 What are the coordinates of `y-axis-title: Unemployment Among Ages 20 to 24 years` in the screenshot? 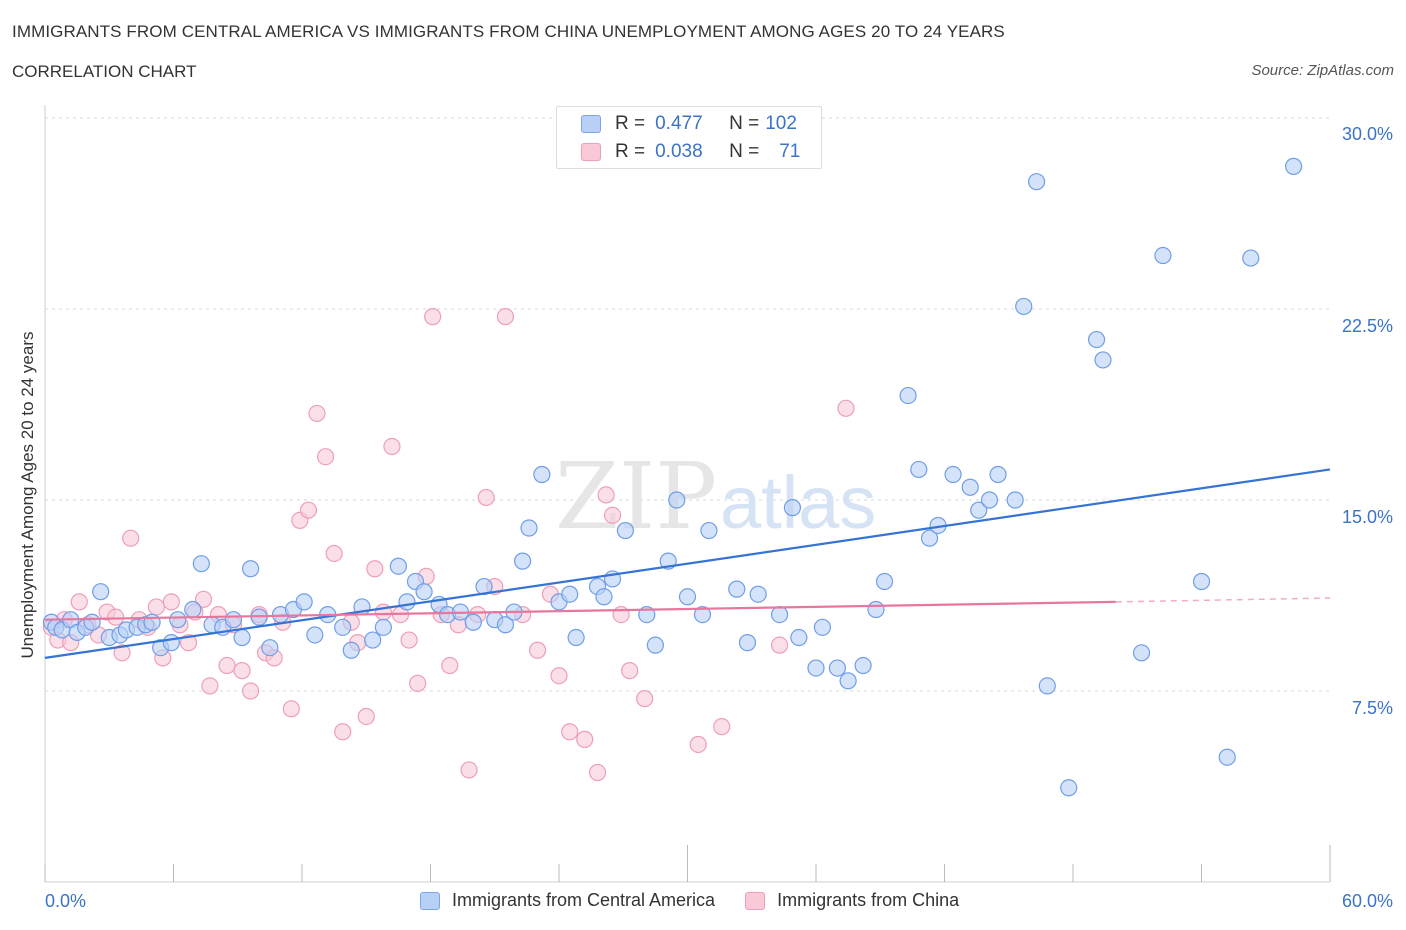 It's located at (27, 495).